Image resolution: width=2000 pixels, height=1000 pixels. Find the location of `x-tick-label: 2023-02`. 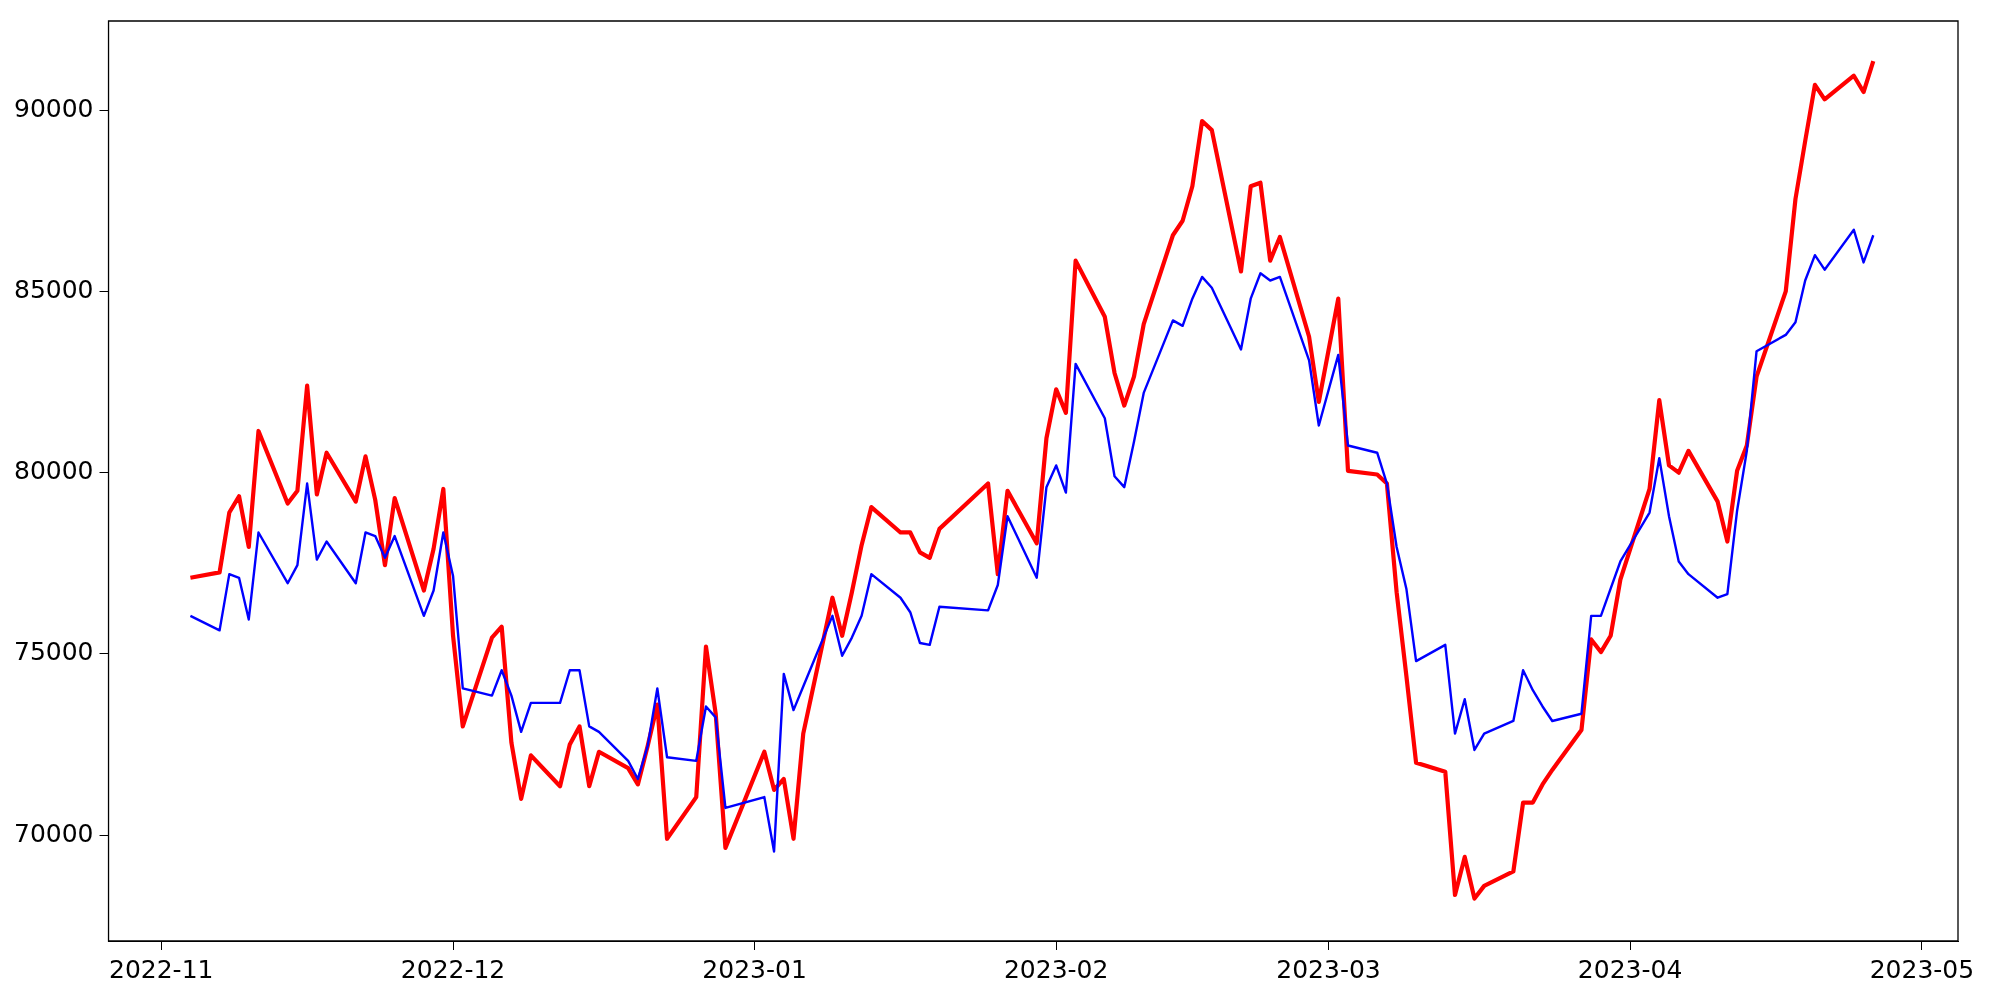

x-tick-label: 2023-02 is located at coordinates (1056, 969).